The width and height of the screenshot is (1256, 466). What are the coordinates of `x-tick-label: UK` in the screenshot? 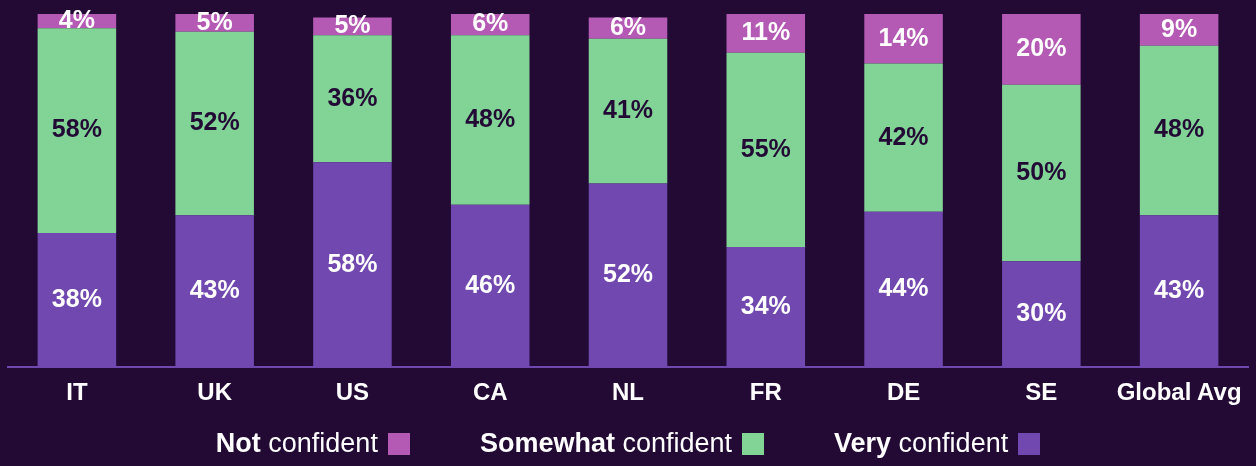 It's located at (215, 392).